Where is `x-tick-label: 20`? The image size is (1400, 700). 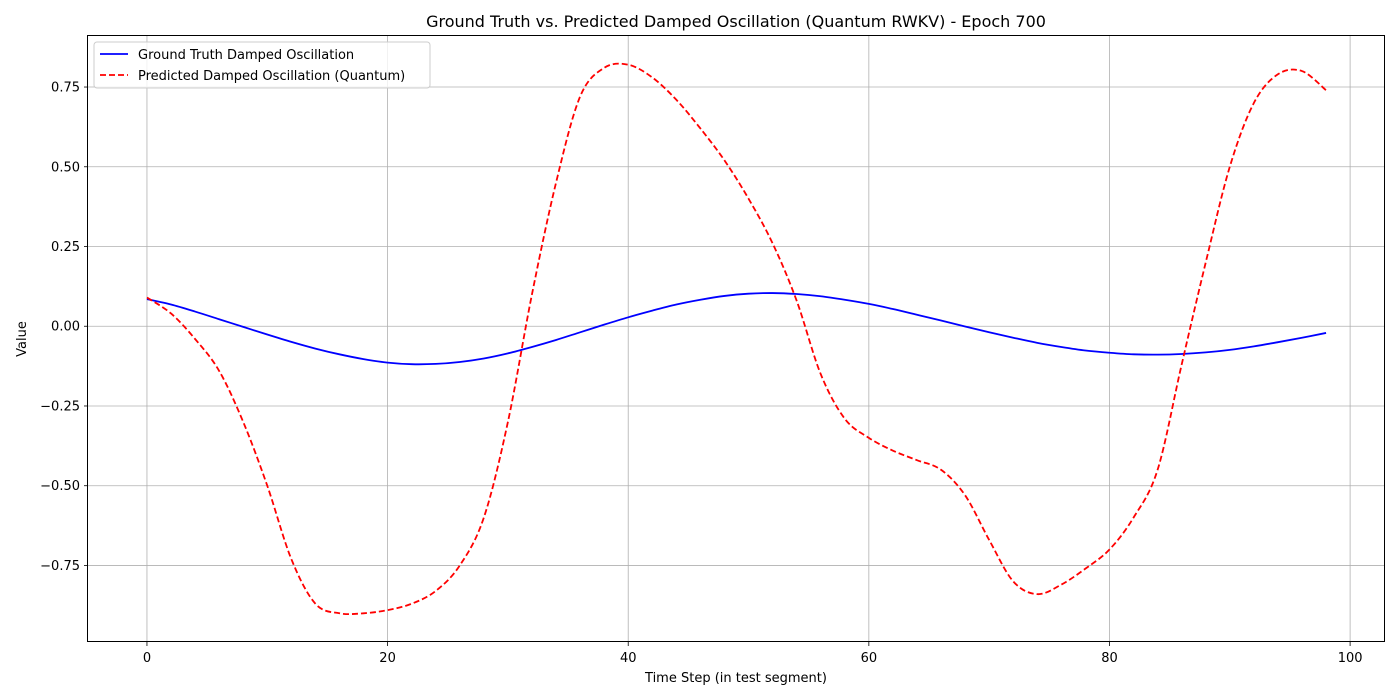 x-tick-label: 20 is located at coordinates (387, 658).